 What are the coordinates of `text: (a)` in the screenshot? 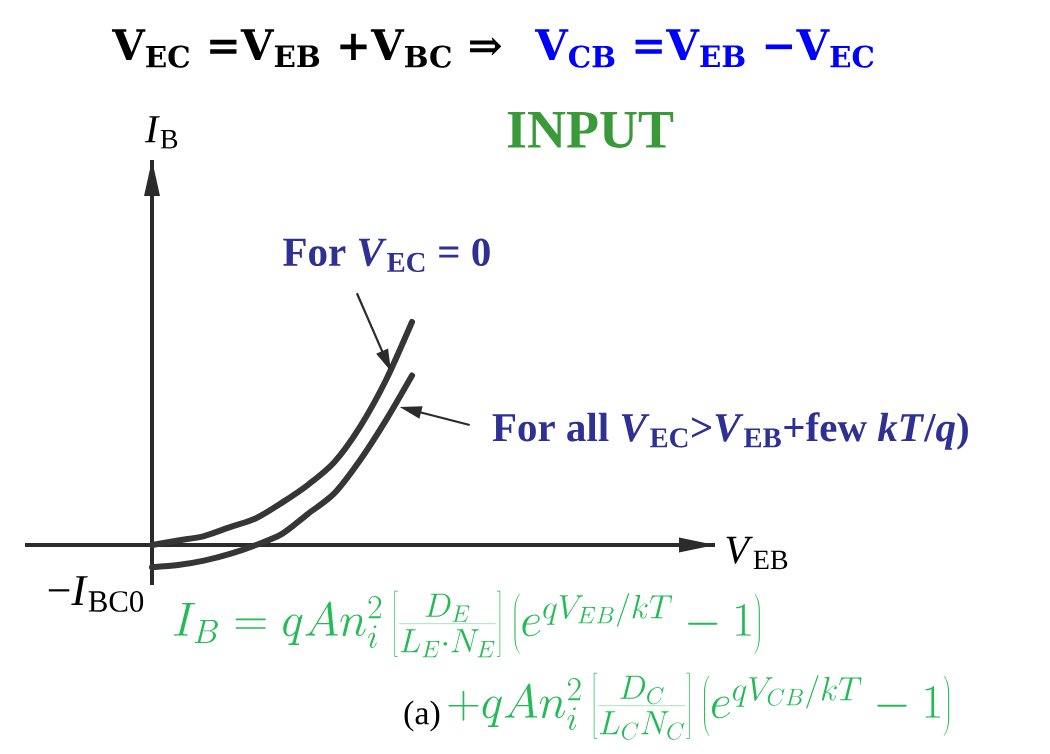 It's located at (422, 716).